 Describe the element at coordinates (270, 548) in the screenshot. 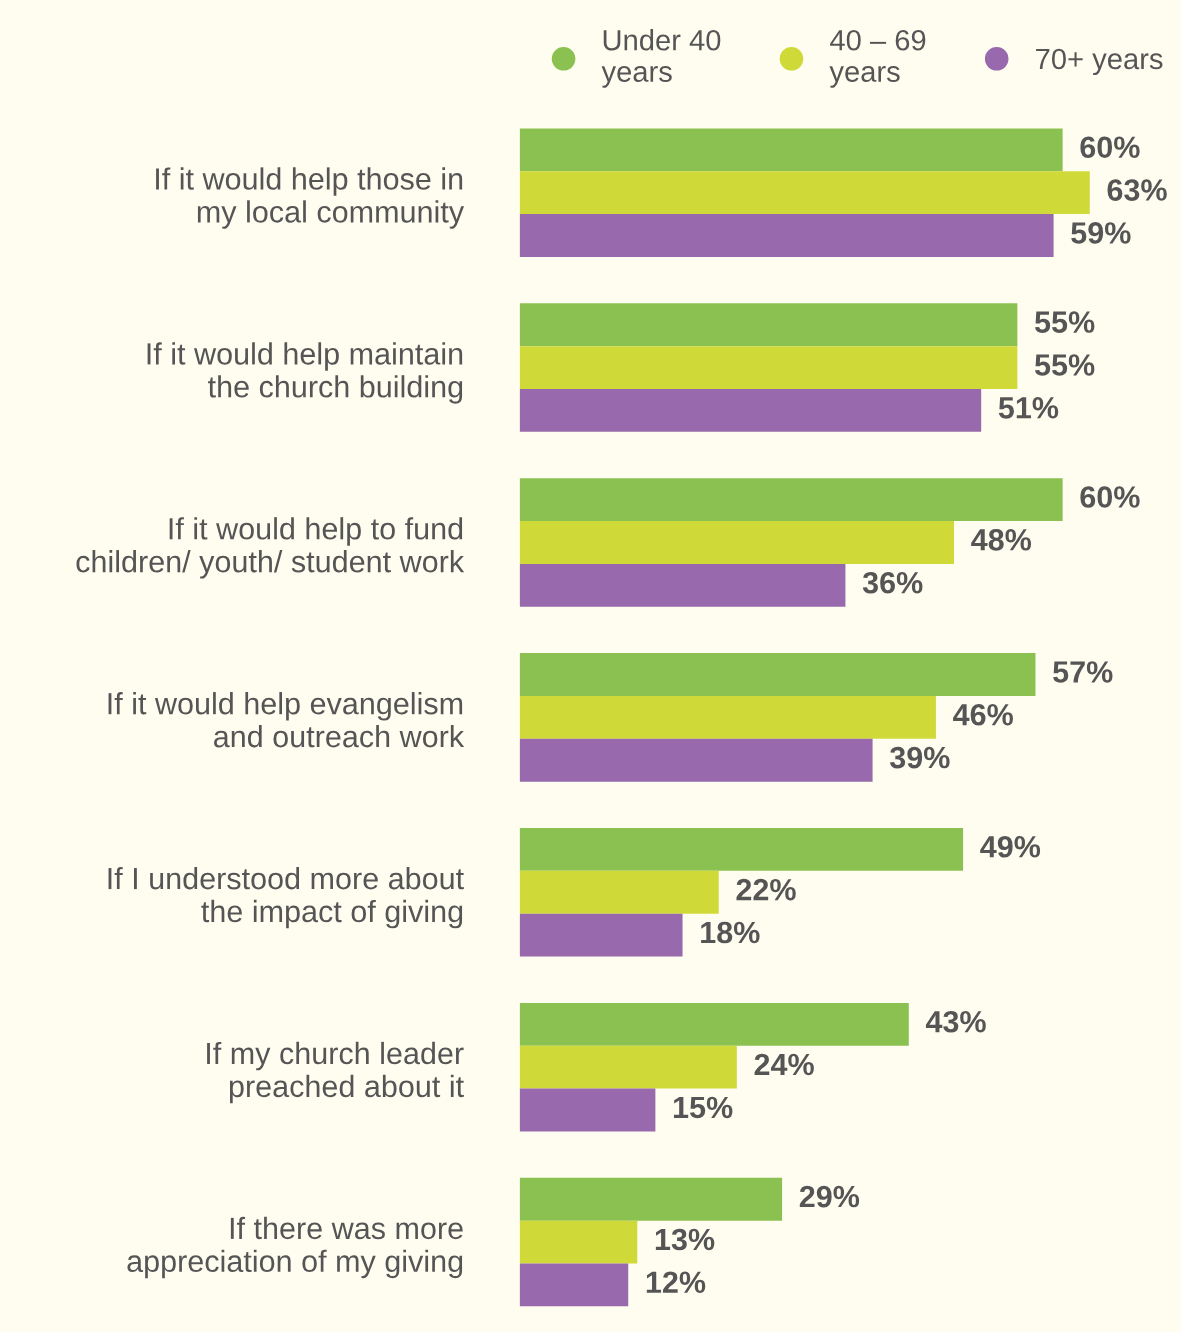

I see `y-tick-label: If it would help to fund children/ youth/ student work` at that location.